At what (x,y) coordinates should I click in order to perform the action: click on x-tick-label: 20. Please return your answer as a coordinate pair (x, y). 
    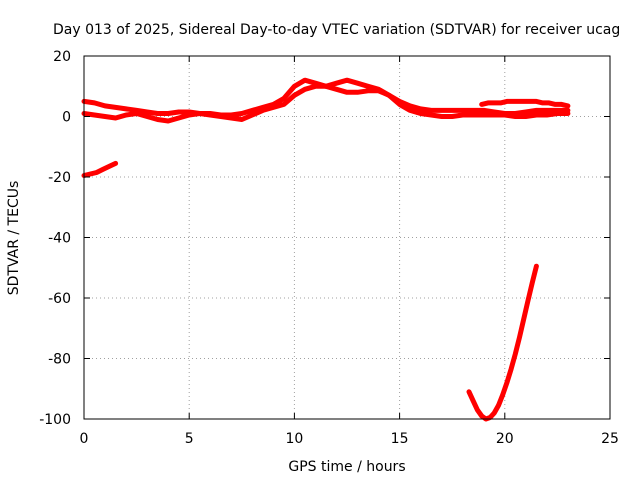
    Looking at the image, I should click on (505, 439).